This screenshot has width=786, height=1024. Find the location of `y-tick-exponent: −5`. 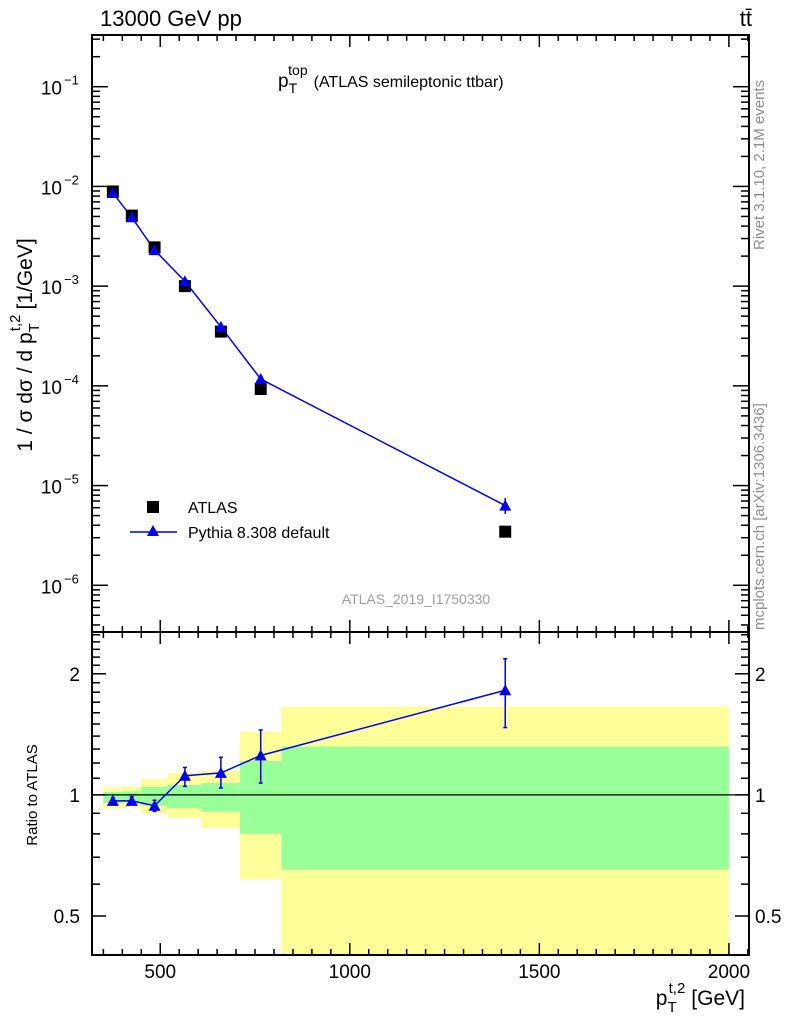

y-tick-exponent: −5 is located at coordinates (71, 479).